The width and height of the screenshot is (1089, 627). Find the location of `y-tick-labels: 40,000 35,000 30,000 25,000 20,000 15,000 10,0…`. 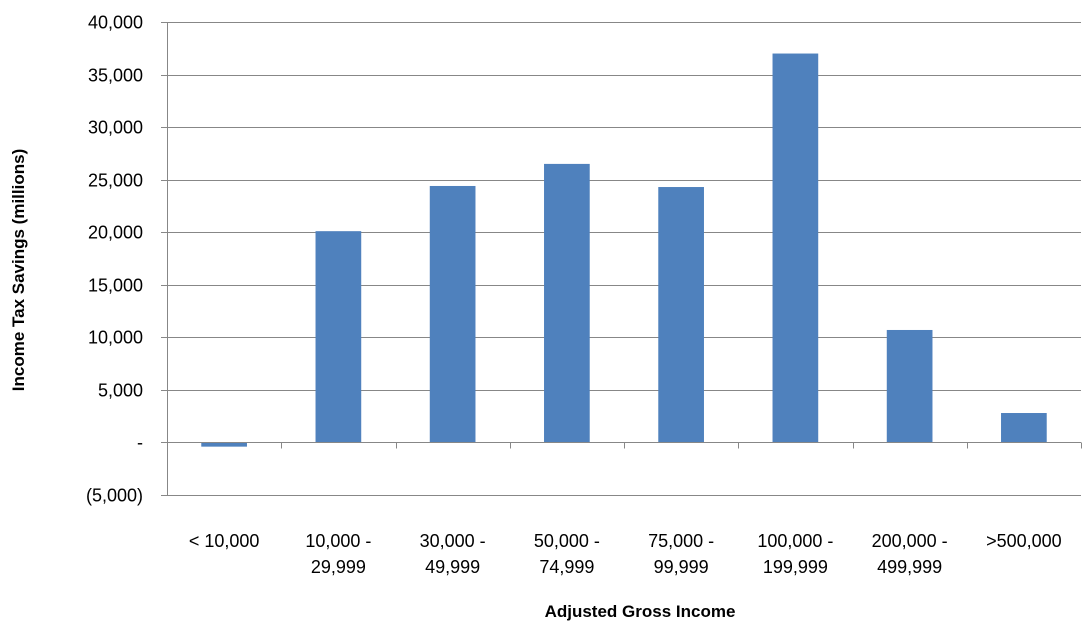

y-tick-labels: 40,000 35,000 30,000 25,000 20,000 15,000 10,0… is located at coordinates (114, 259).